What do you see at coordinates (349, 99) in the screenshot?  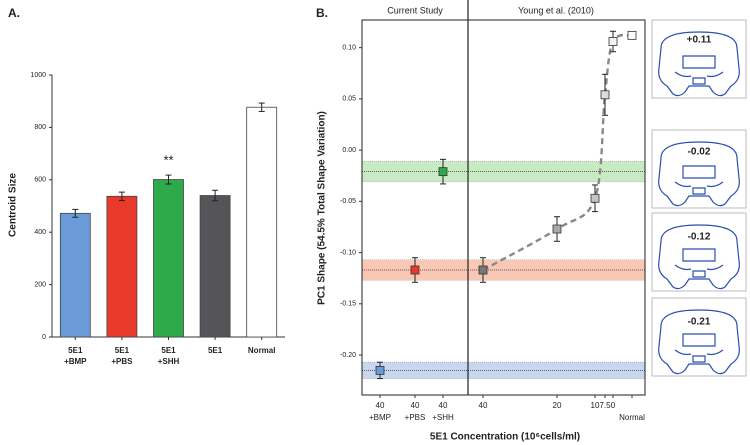 I see `y-tick-label: 0.05` at bounding box center [349, 99].